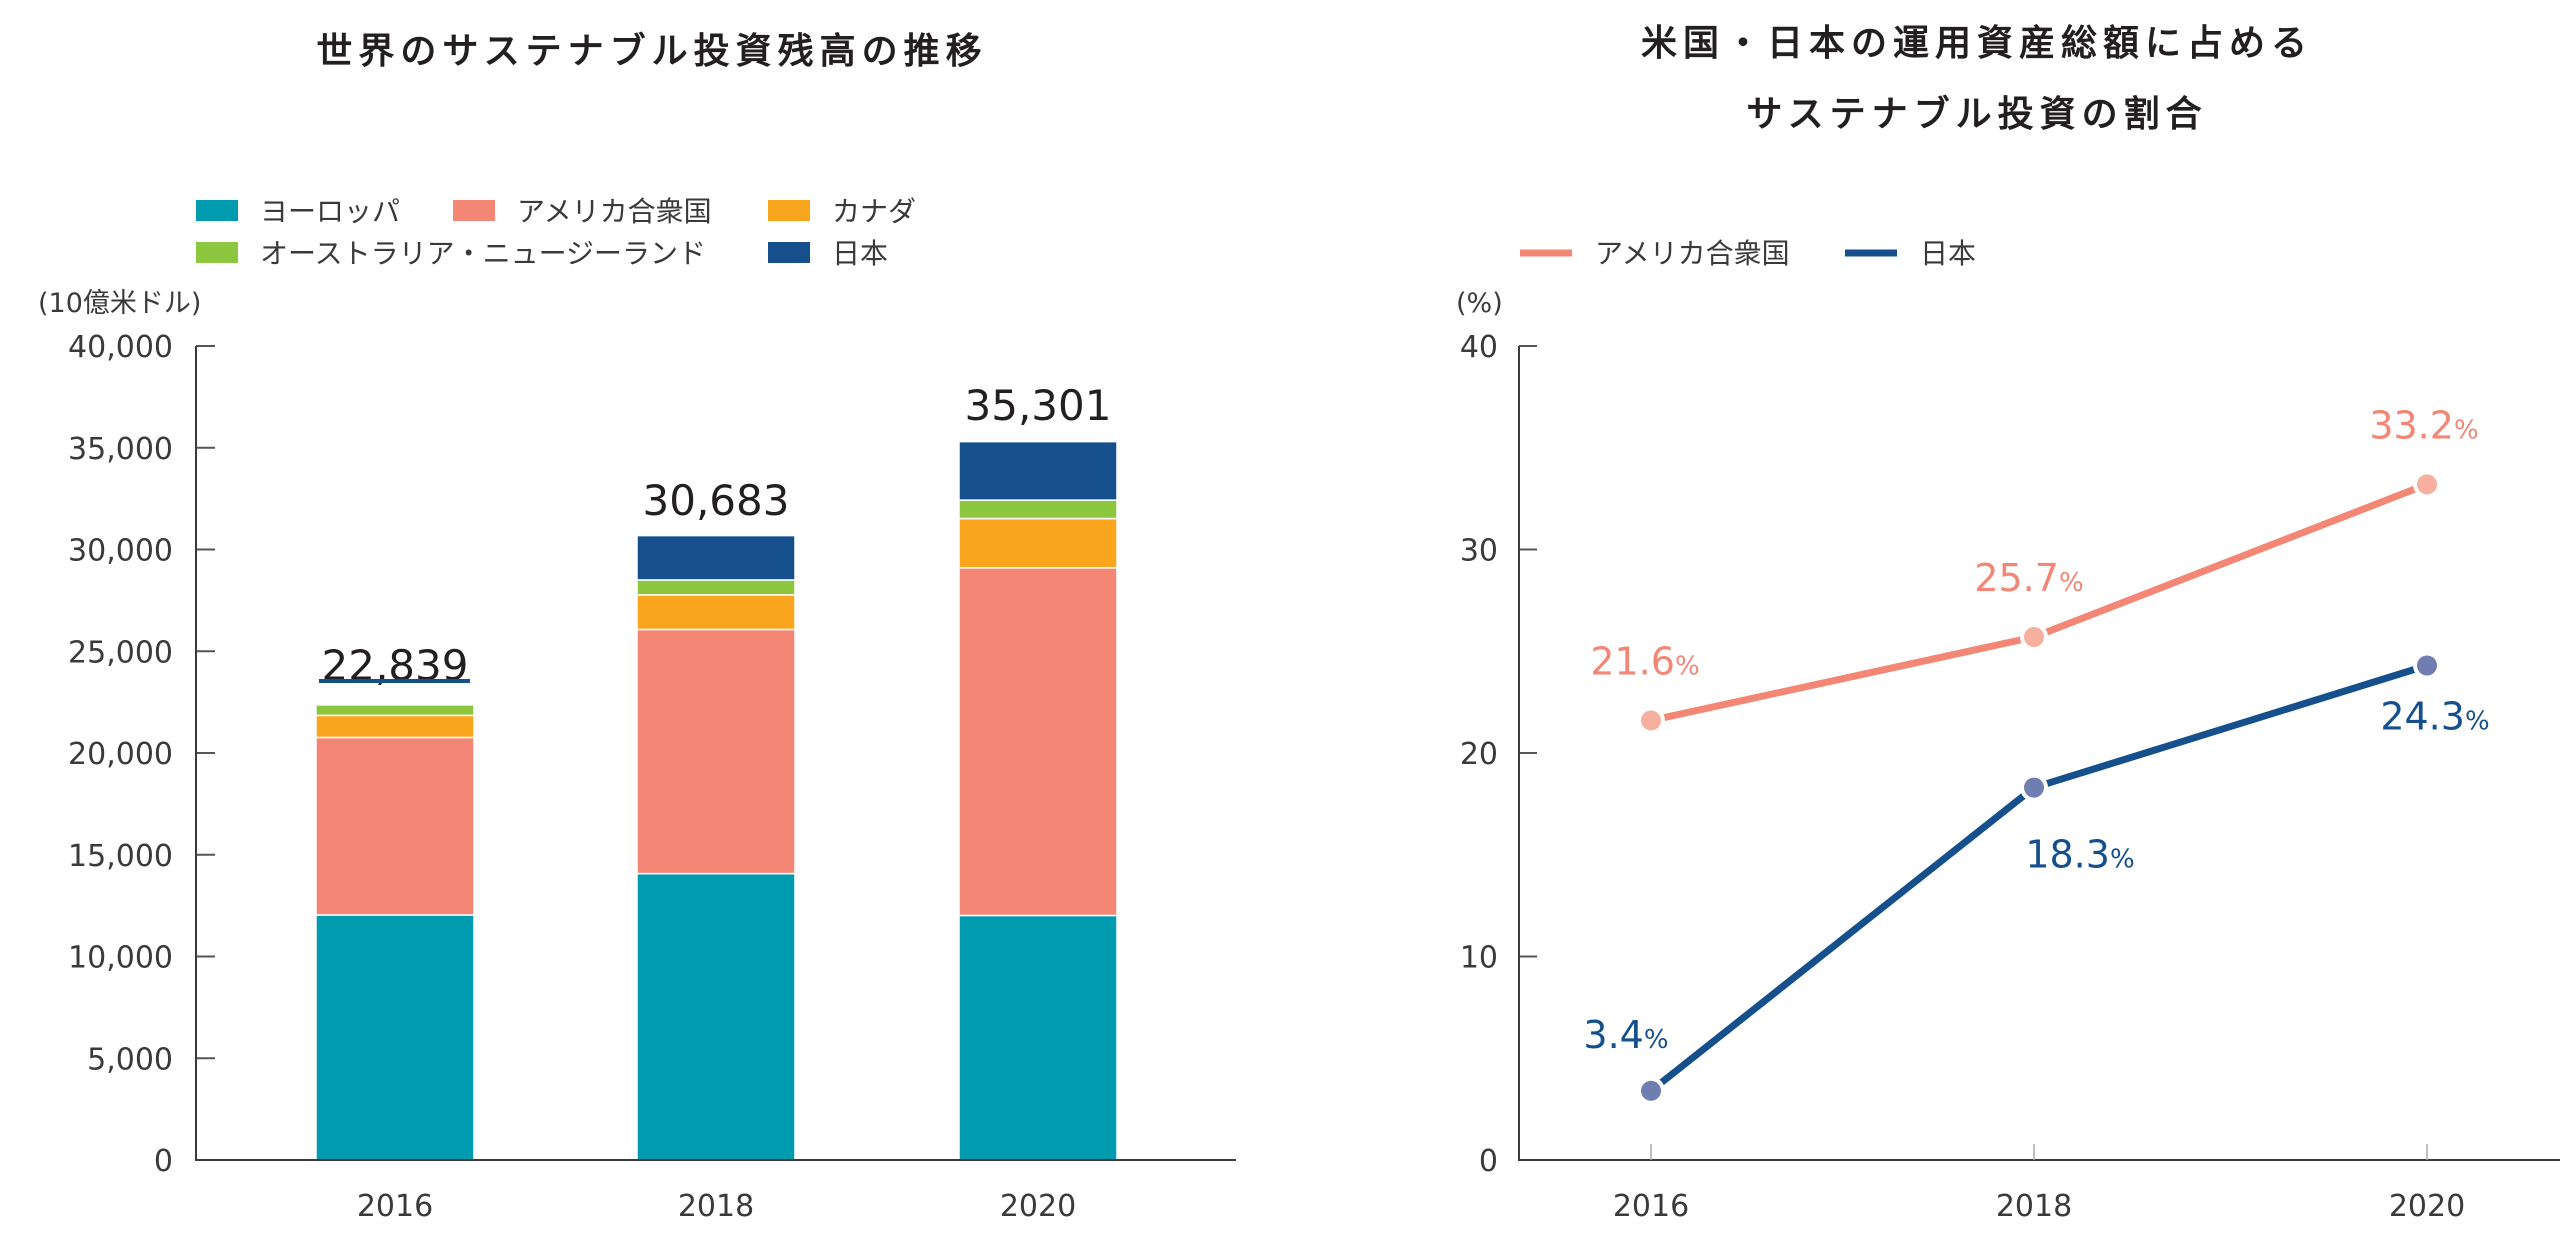 The width and height of the screenshot is (2560, 1243). Describe the element at coordinates (1977, 43) in the screenshot. I see `line-chart-title-line-1: 米国・日本の運用資産総額に占める` at that location.